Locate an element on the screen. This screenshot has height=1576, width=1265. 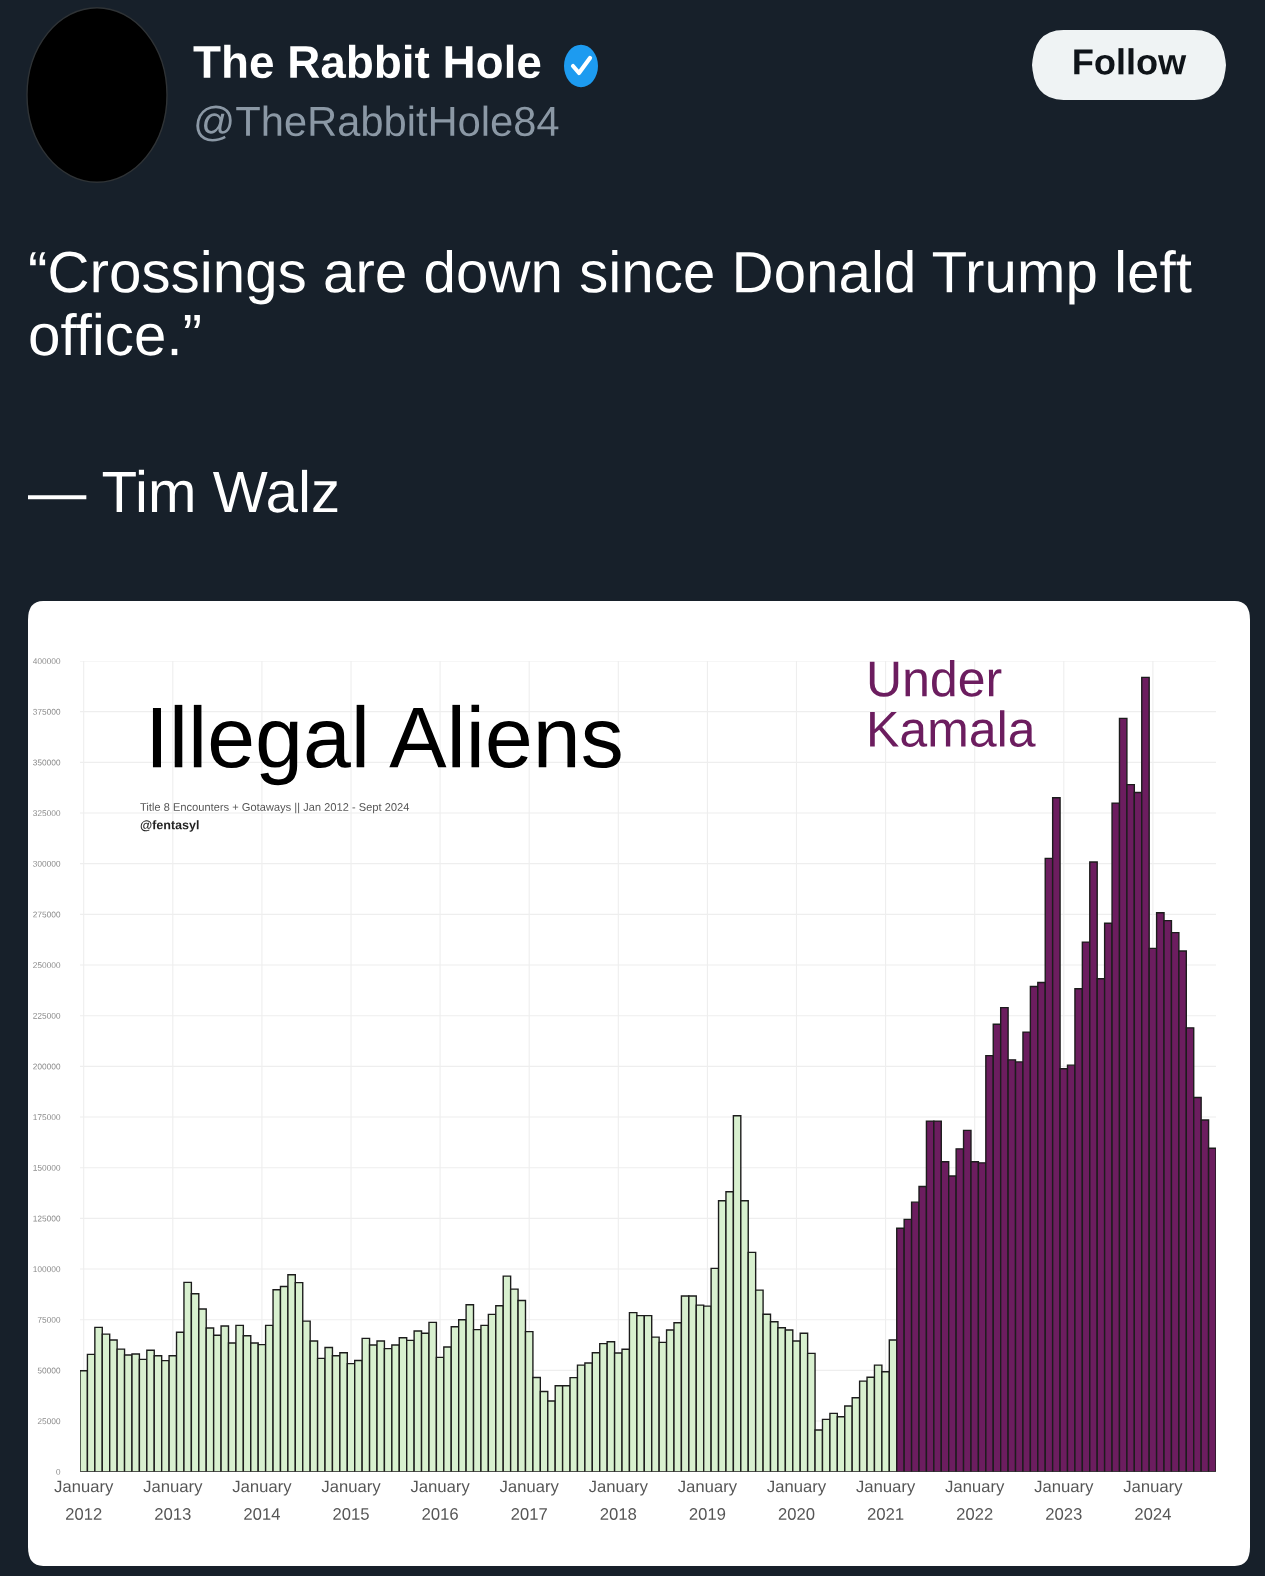
text: — Tim Walz is located at coordinates (183, 491).